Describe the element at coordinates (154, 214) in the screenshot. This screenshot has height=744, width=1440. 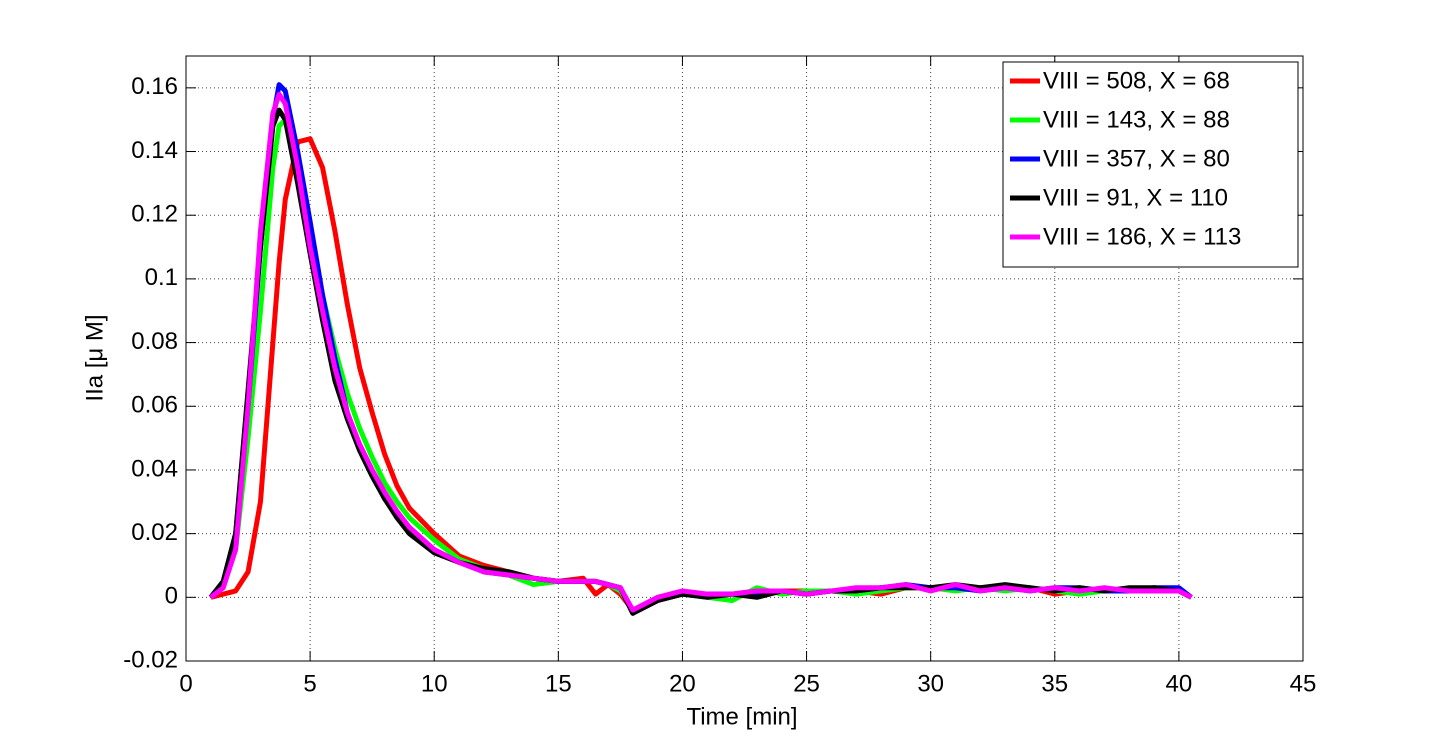
I see `y-tick-label: 0.12` at that location.